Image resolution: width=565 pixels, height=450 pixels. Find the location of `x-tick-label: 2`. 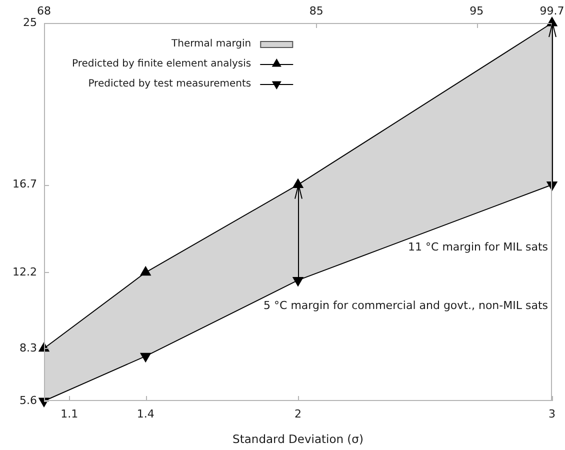

x-tick-label: 2 is located at coordinates (298, 413).